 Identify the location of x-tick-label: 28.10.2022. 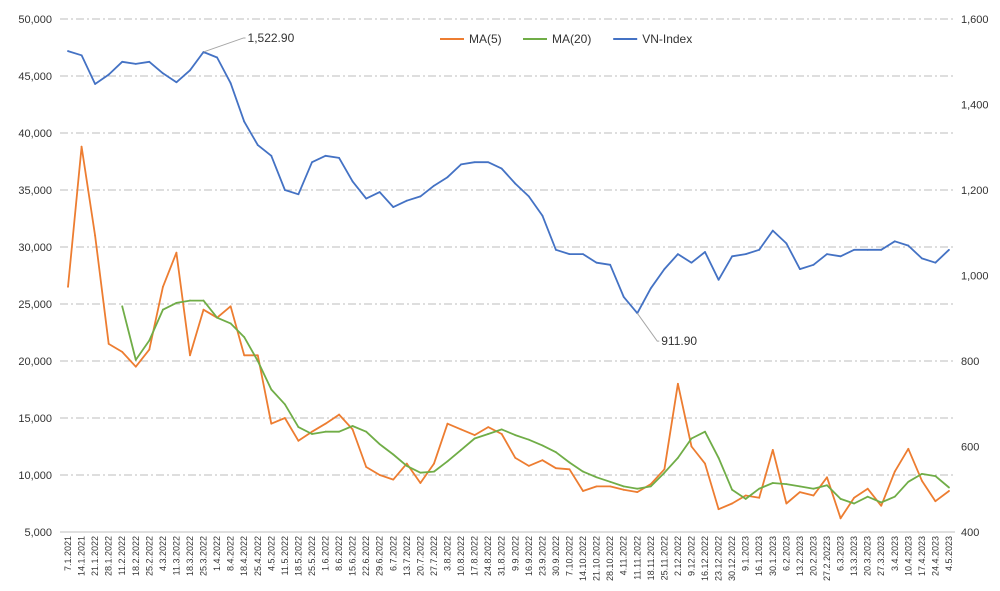
(610, 558).